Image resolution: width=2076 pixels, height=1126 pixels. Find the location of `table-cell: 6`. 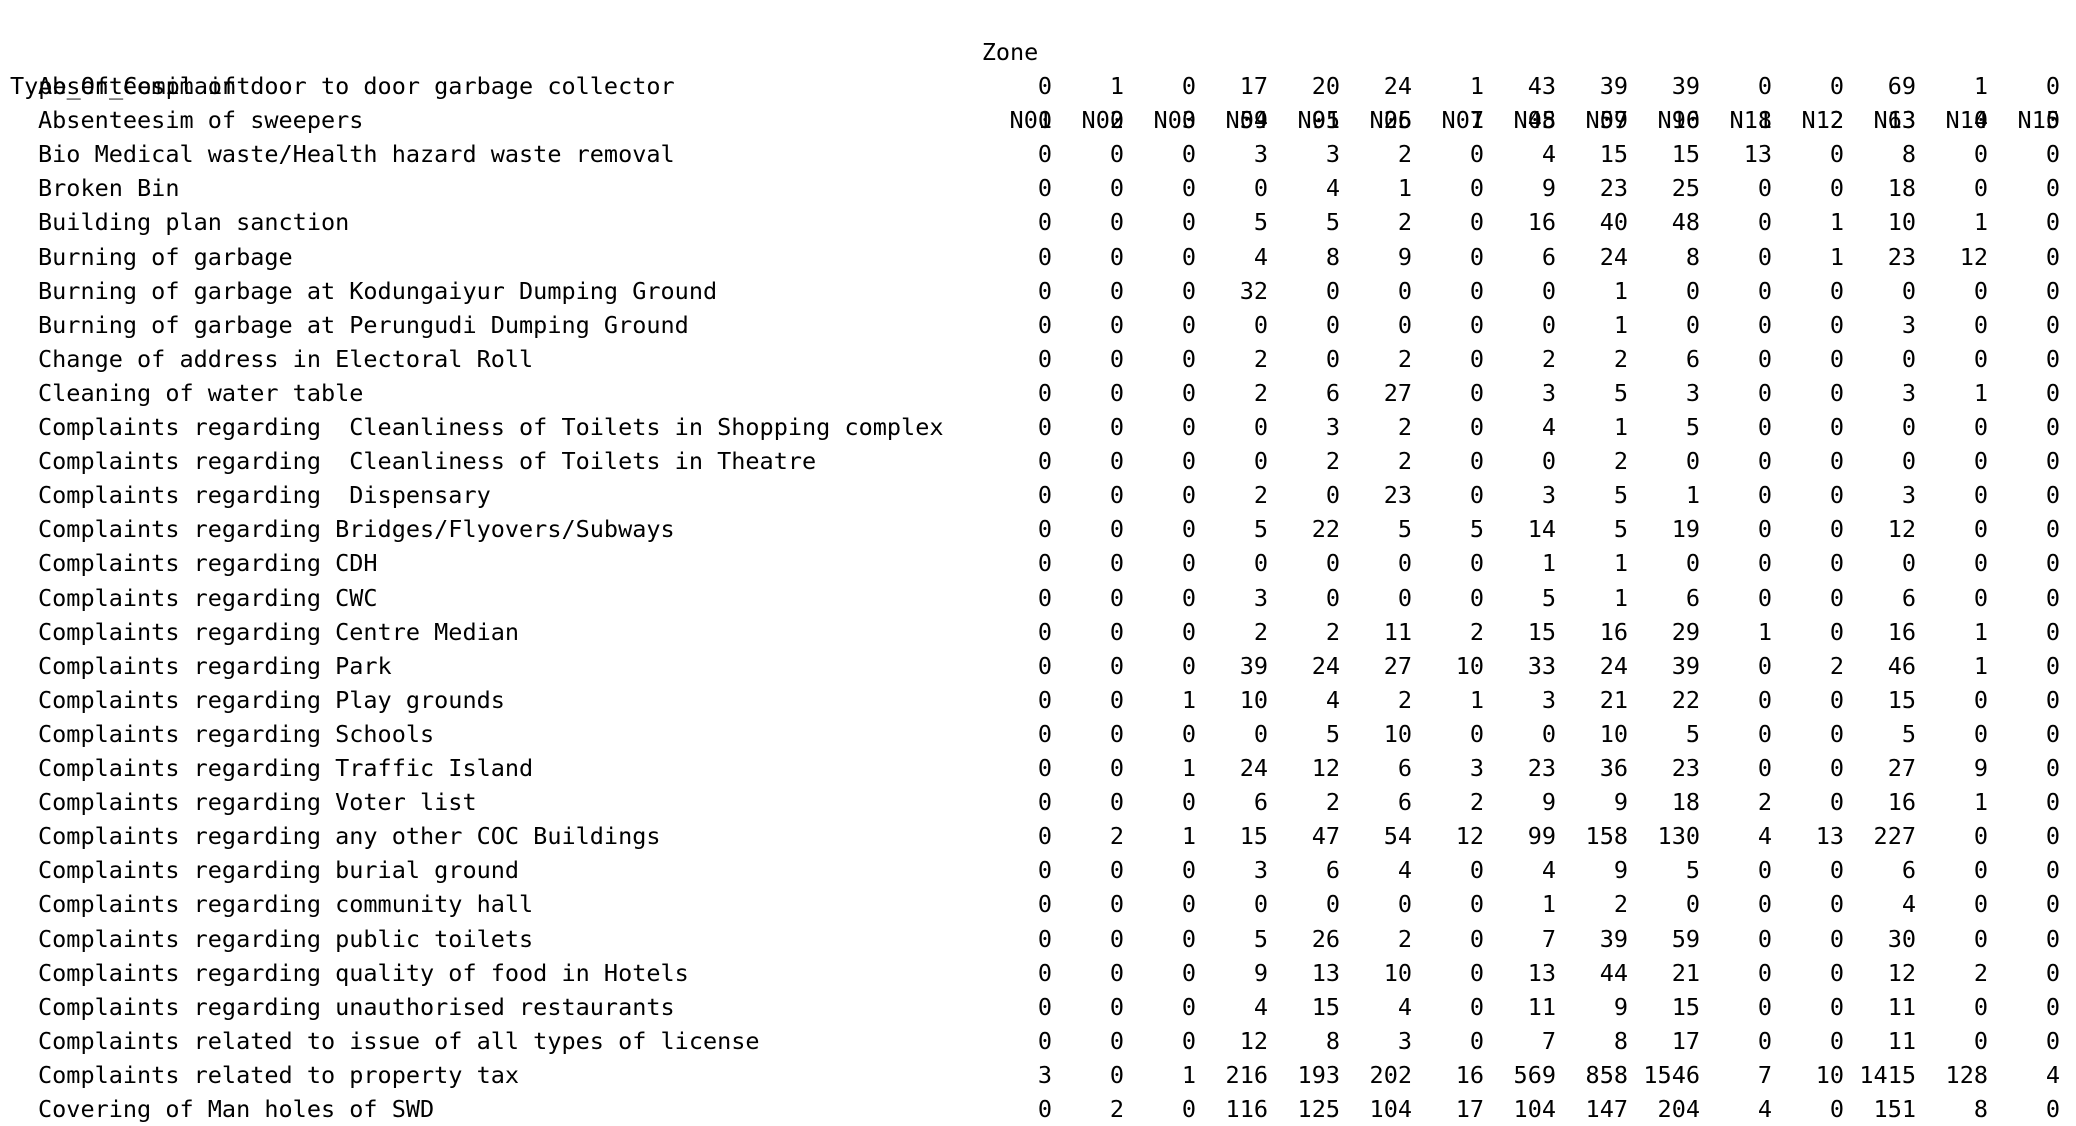

table-cell: 6 is located at coordinates (1908, 597).